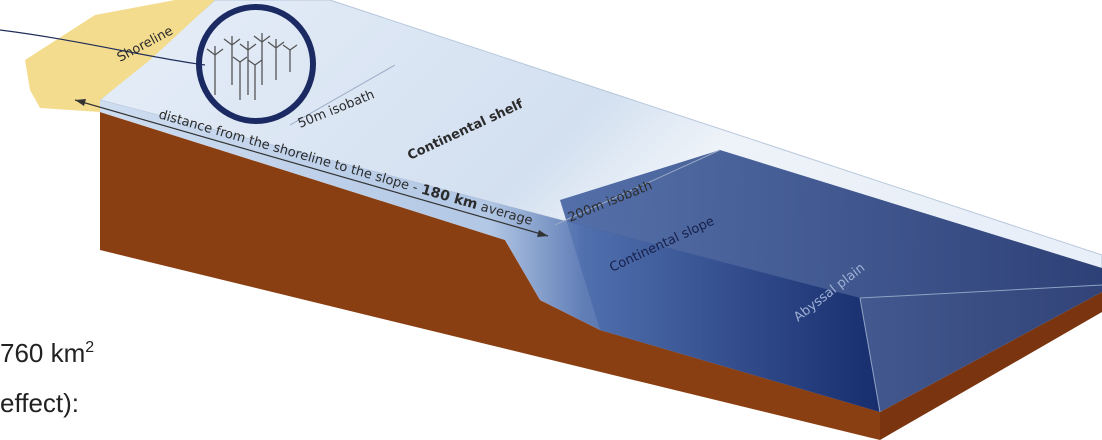  I want to click on distance-arrow, so click(311, 168).